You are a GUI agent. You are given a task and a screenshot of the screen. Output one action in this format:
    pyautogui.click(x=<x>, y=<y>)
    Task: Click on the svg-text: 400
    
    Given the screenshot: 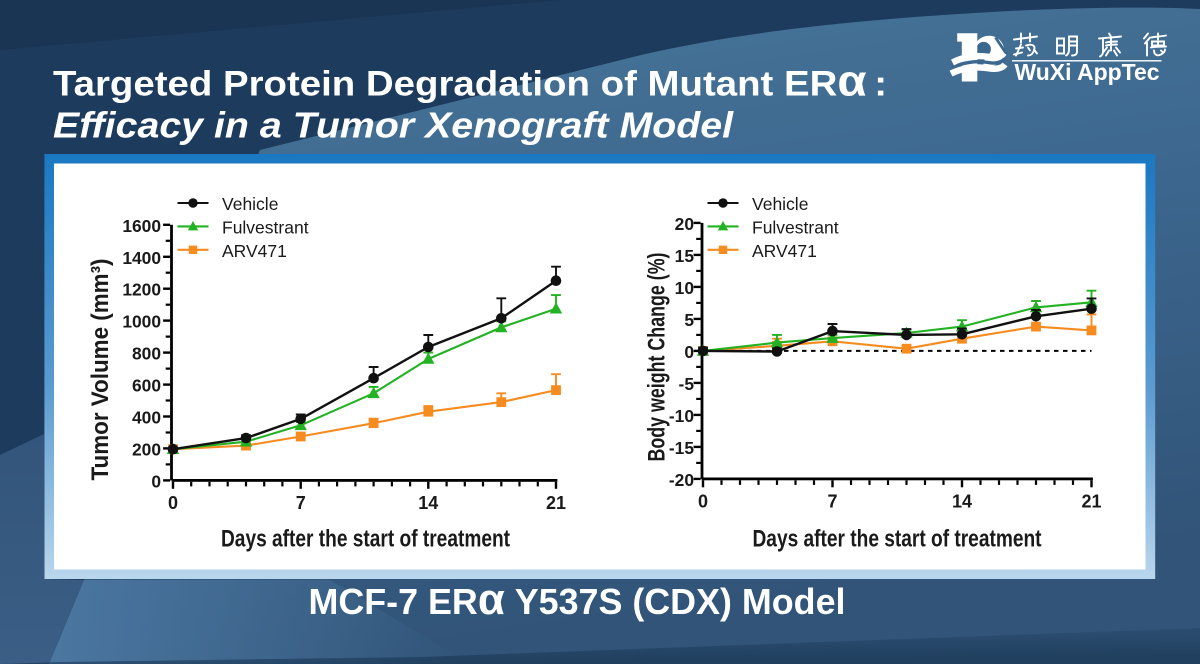 What is the action you would take?
    pyautogui.click(x=146, y=418)
    